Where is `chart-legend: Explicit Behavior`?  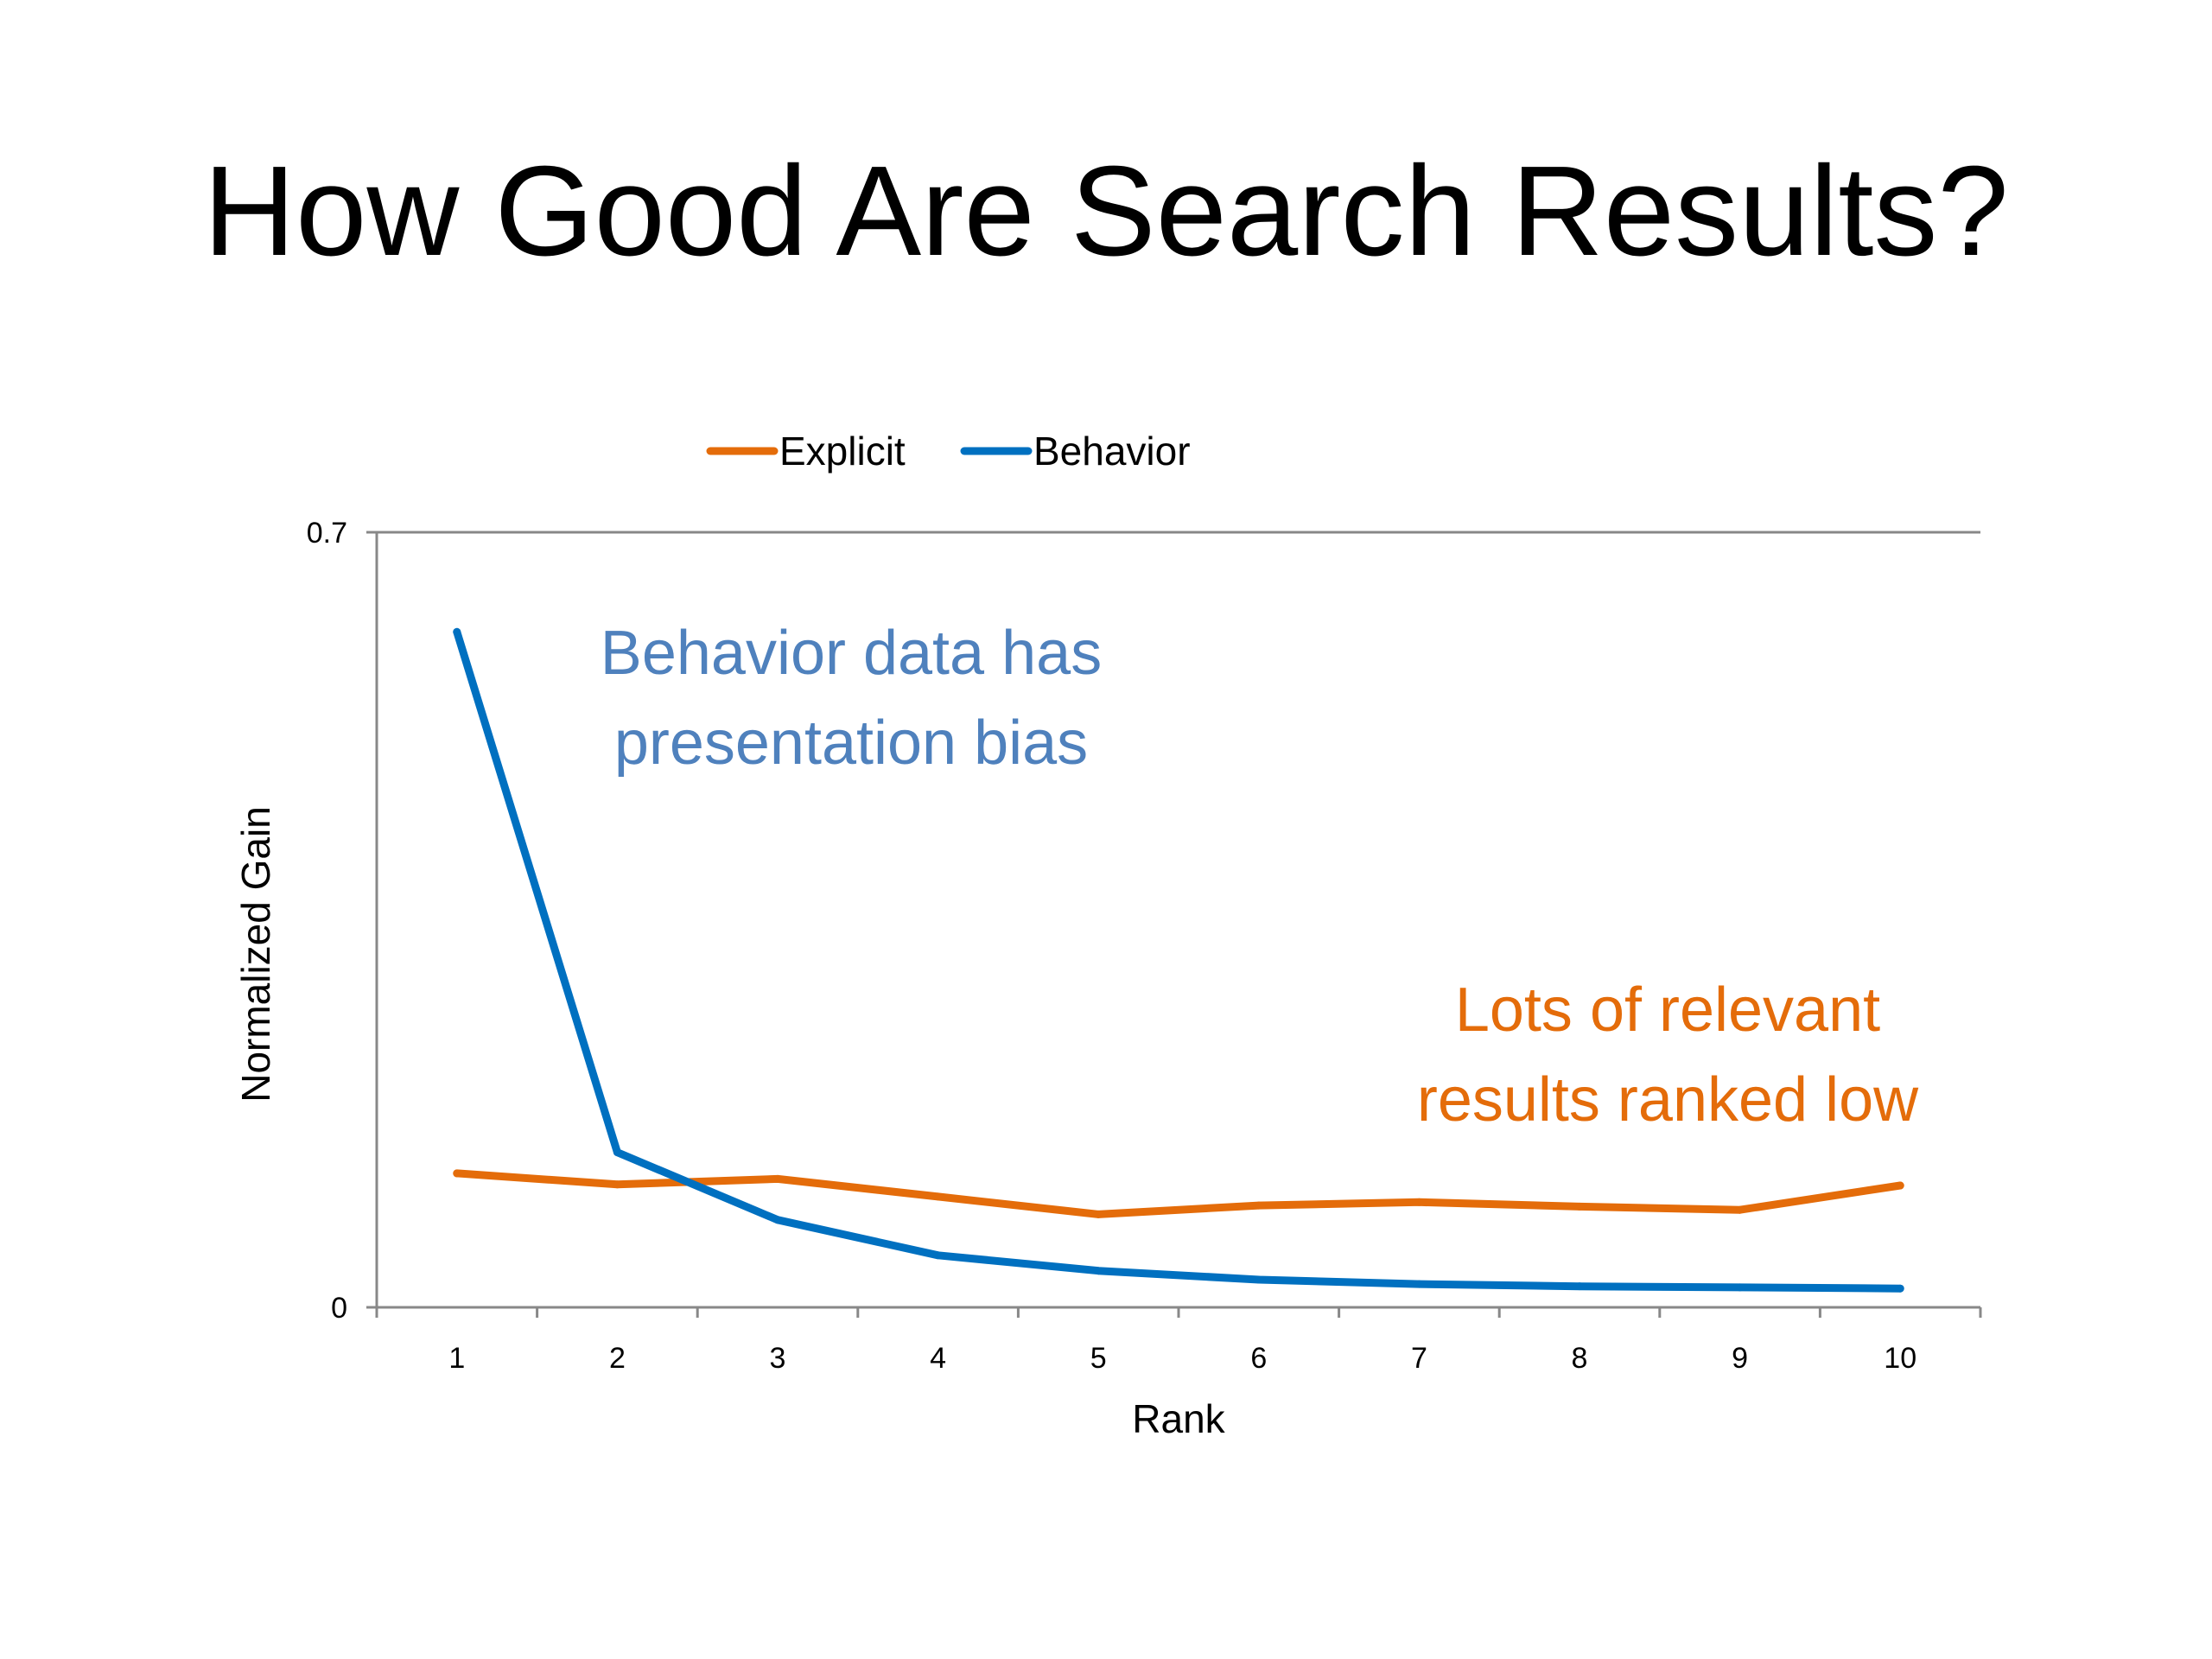
chart-legend: Explicit Behavior is located at coordinates (948, 451).